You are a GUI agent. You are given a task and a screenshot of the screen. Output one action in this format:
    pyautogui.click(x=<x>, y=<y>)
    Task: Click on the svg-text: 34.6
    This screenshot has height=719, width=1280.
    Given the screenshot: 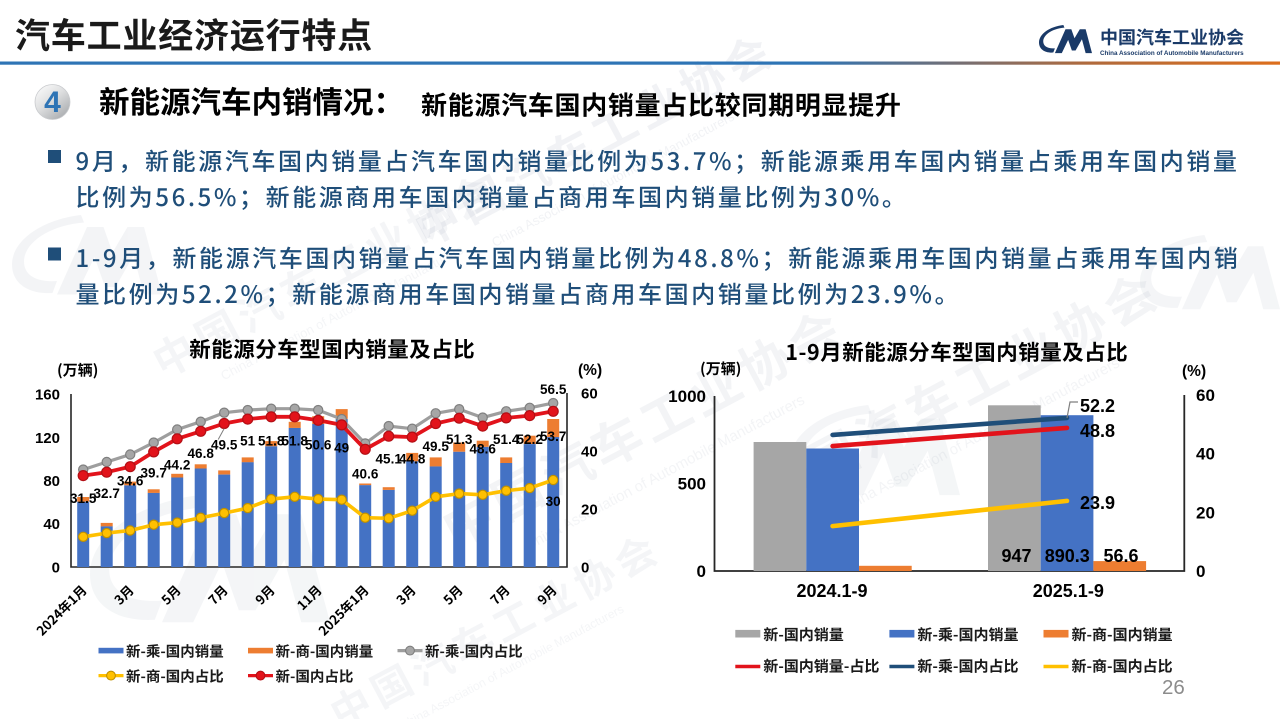 What is the action you would take?
    pyautogui.click(x=130, y=481)
    